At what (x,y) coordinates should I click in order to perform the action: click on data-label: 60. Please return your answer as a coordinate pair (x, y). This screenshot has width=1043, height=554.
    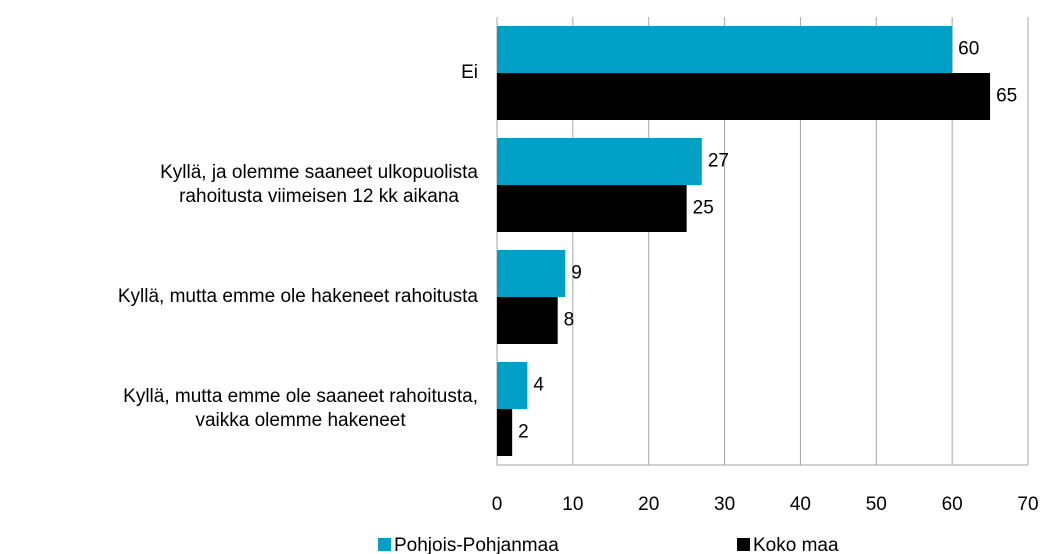
    Looking at the image, I should click on (968, 49).